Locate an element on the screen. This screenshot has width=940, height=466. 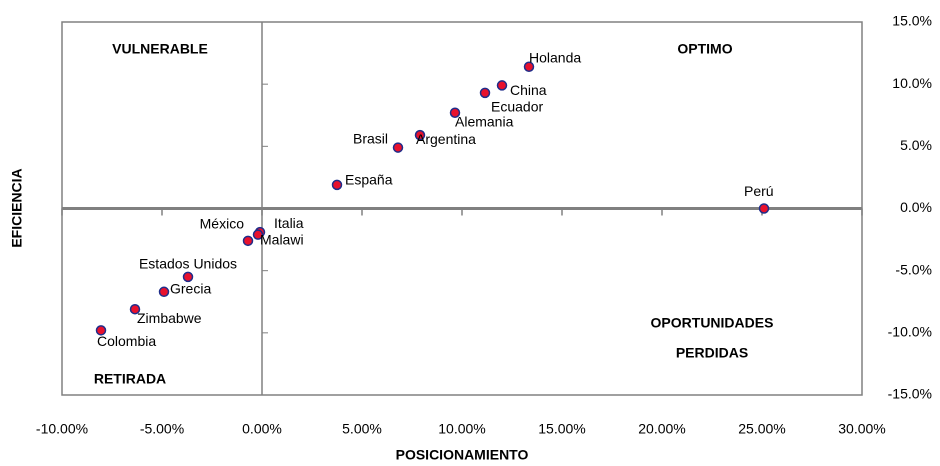
point-label: Alemania is located at coordinates (484, 121).